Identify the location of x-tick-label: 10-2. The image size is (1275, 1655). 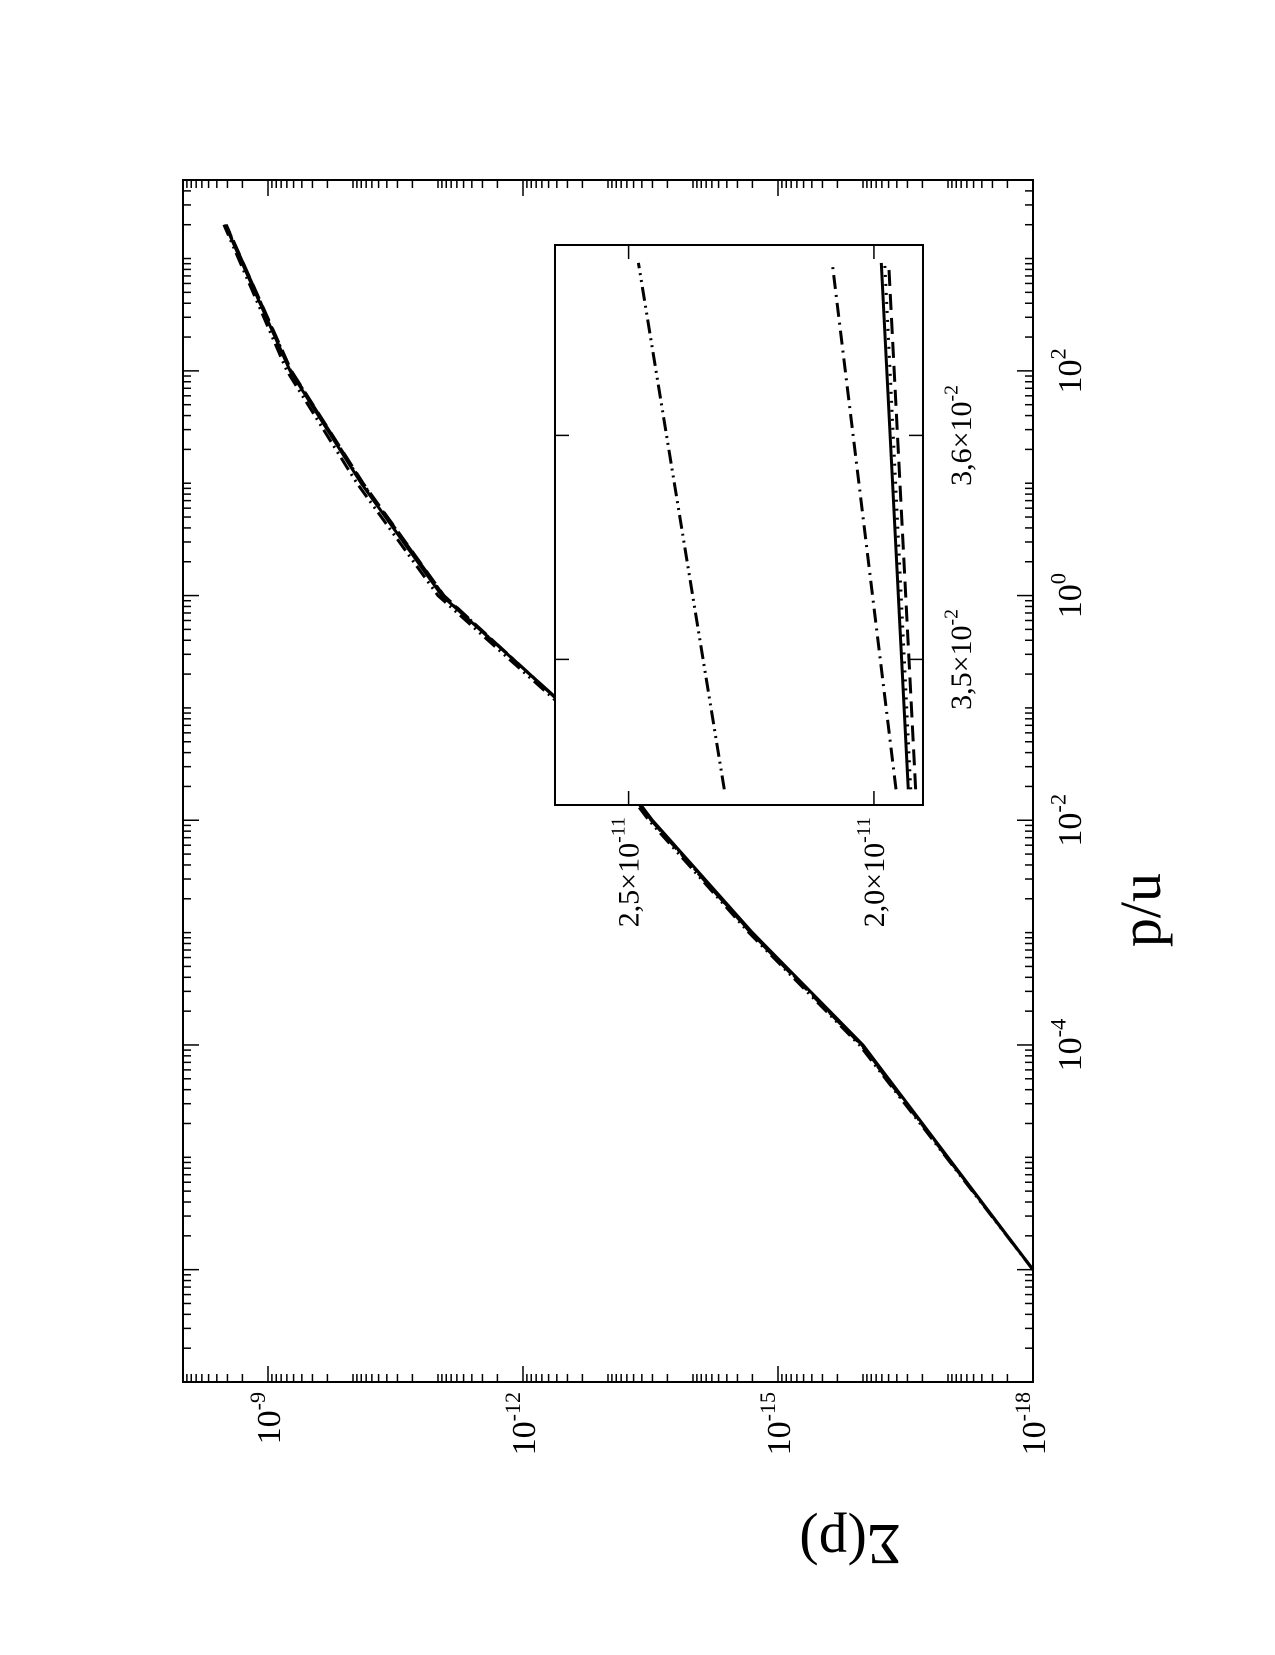
(1067, 820).